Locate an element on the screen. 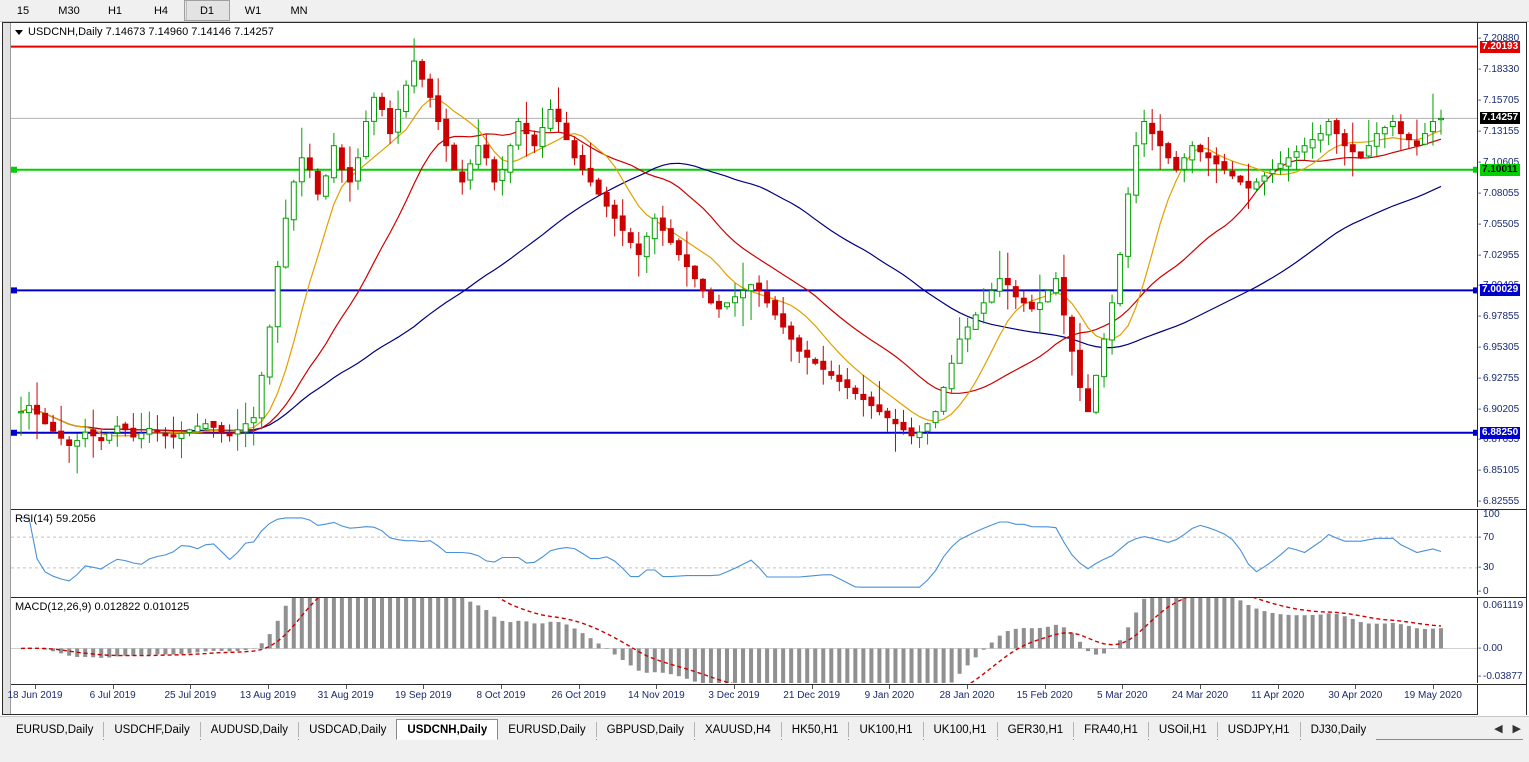 Image resolution: width=1529 pixels, height=762 pixels. price-level-label: 7.20193 is located at coordinates (1500, 46).